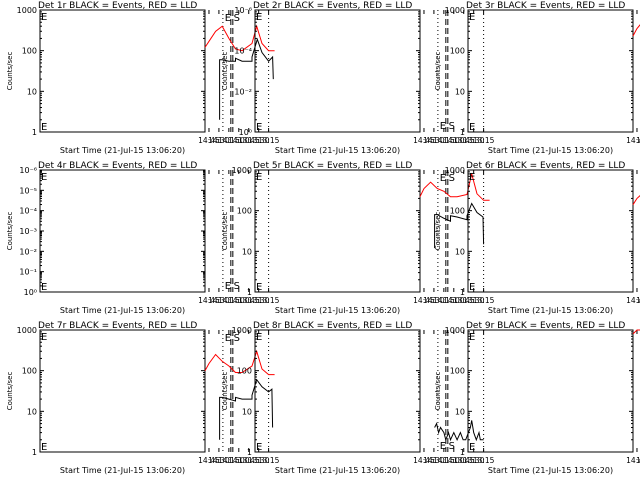 The width and height of the screenshot is (640, 484). I want to click on y-tick-label: 10⁻², so click(243, 91).